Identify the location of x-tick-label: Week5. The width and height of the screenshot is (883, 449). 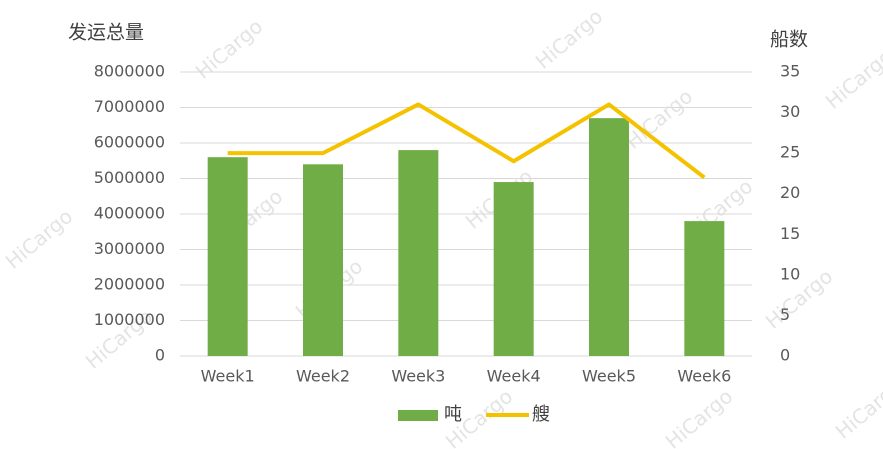
(609, 376).